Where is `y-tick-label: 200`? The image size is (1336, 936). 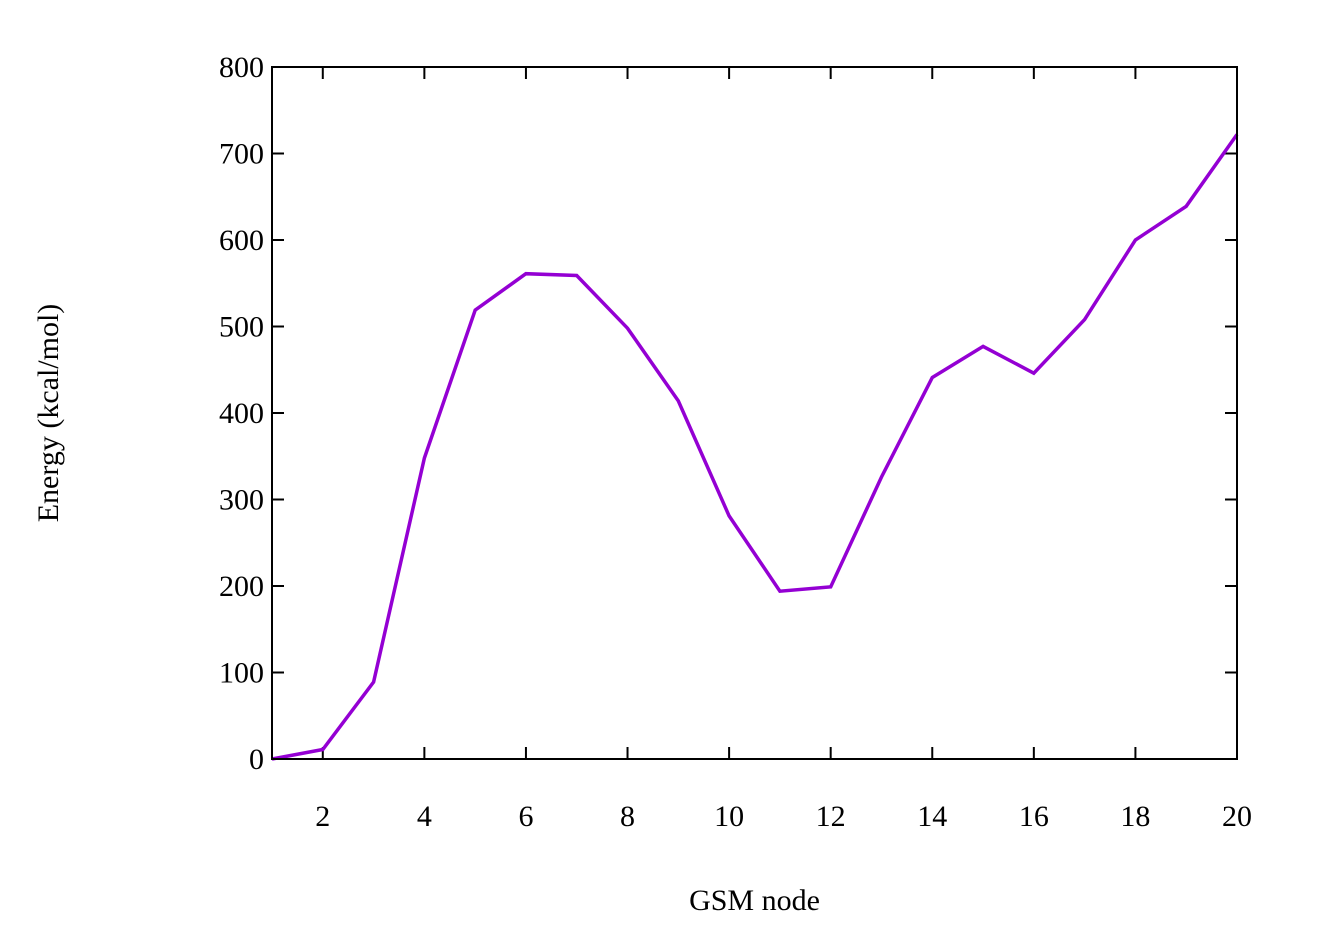 y-tick-label: 200 is located at coordinates (241, 586).